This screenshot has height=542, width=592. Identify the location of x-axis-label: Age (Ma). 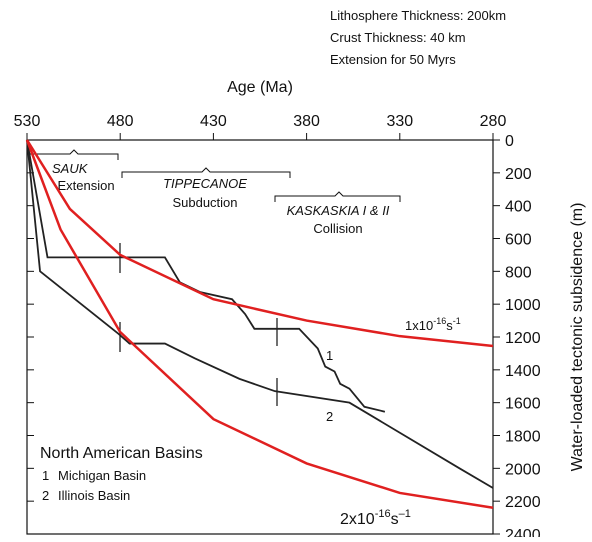
(260, 87).